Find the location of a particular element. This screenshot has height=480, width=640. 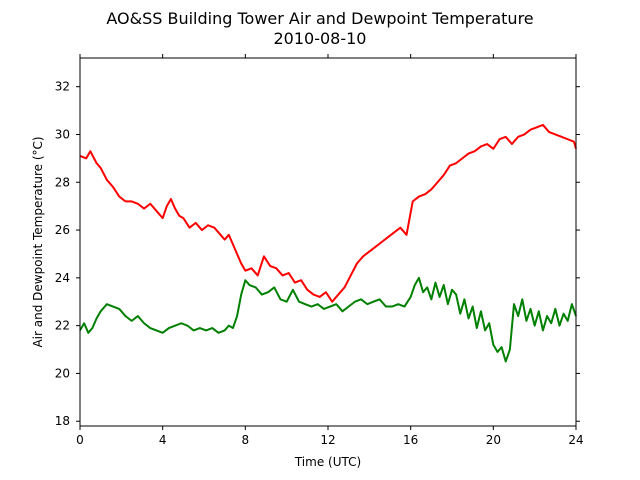

x-tick-label: 8 is located at coordinates (246, 440).